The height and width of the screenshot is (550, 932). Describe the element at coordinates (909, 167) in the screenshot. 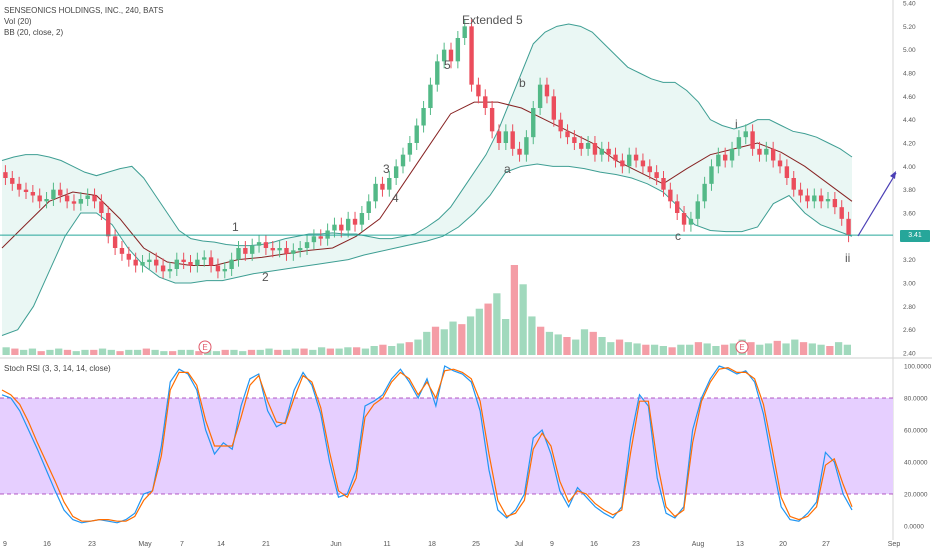

I see `price-tick-label: 4.00` at that location.